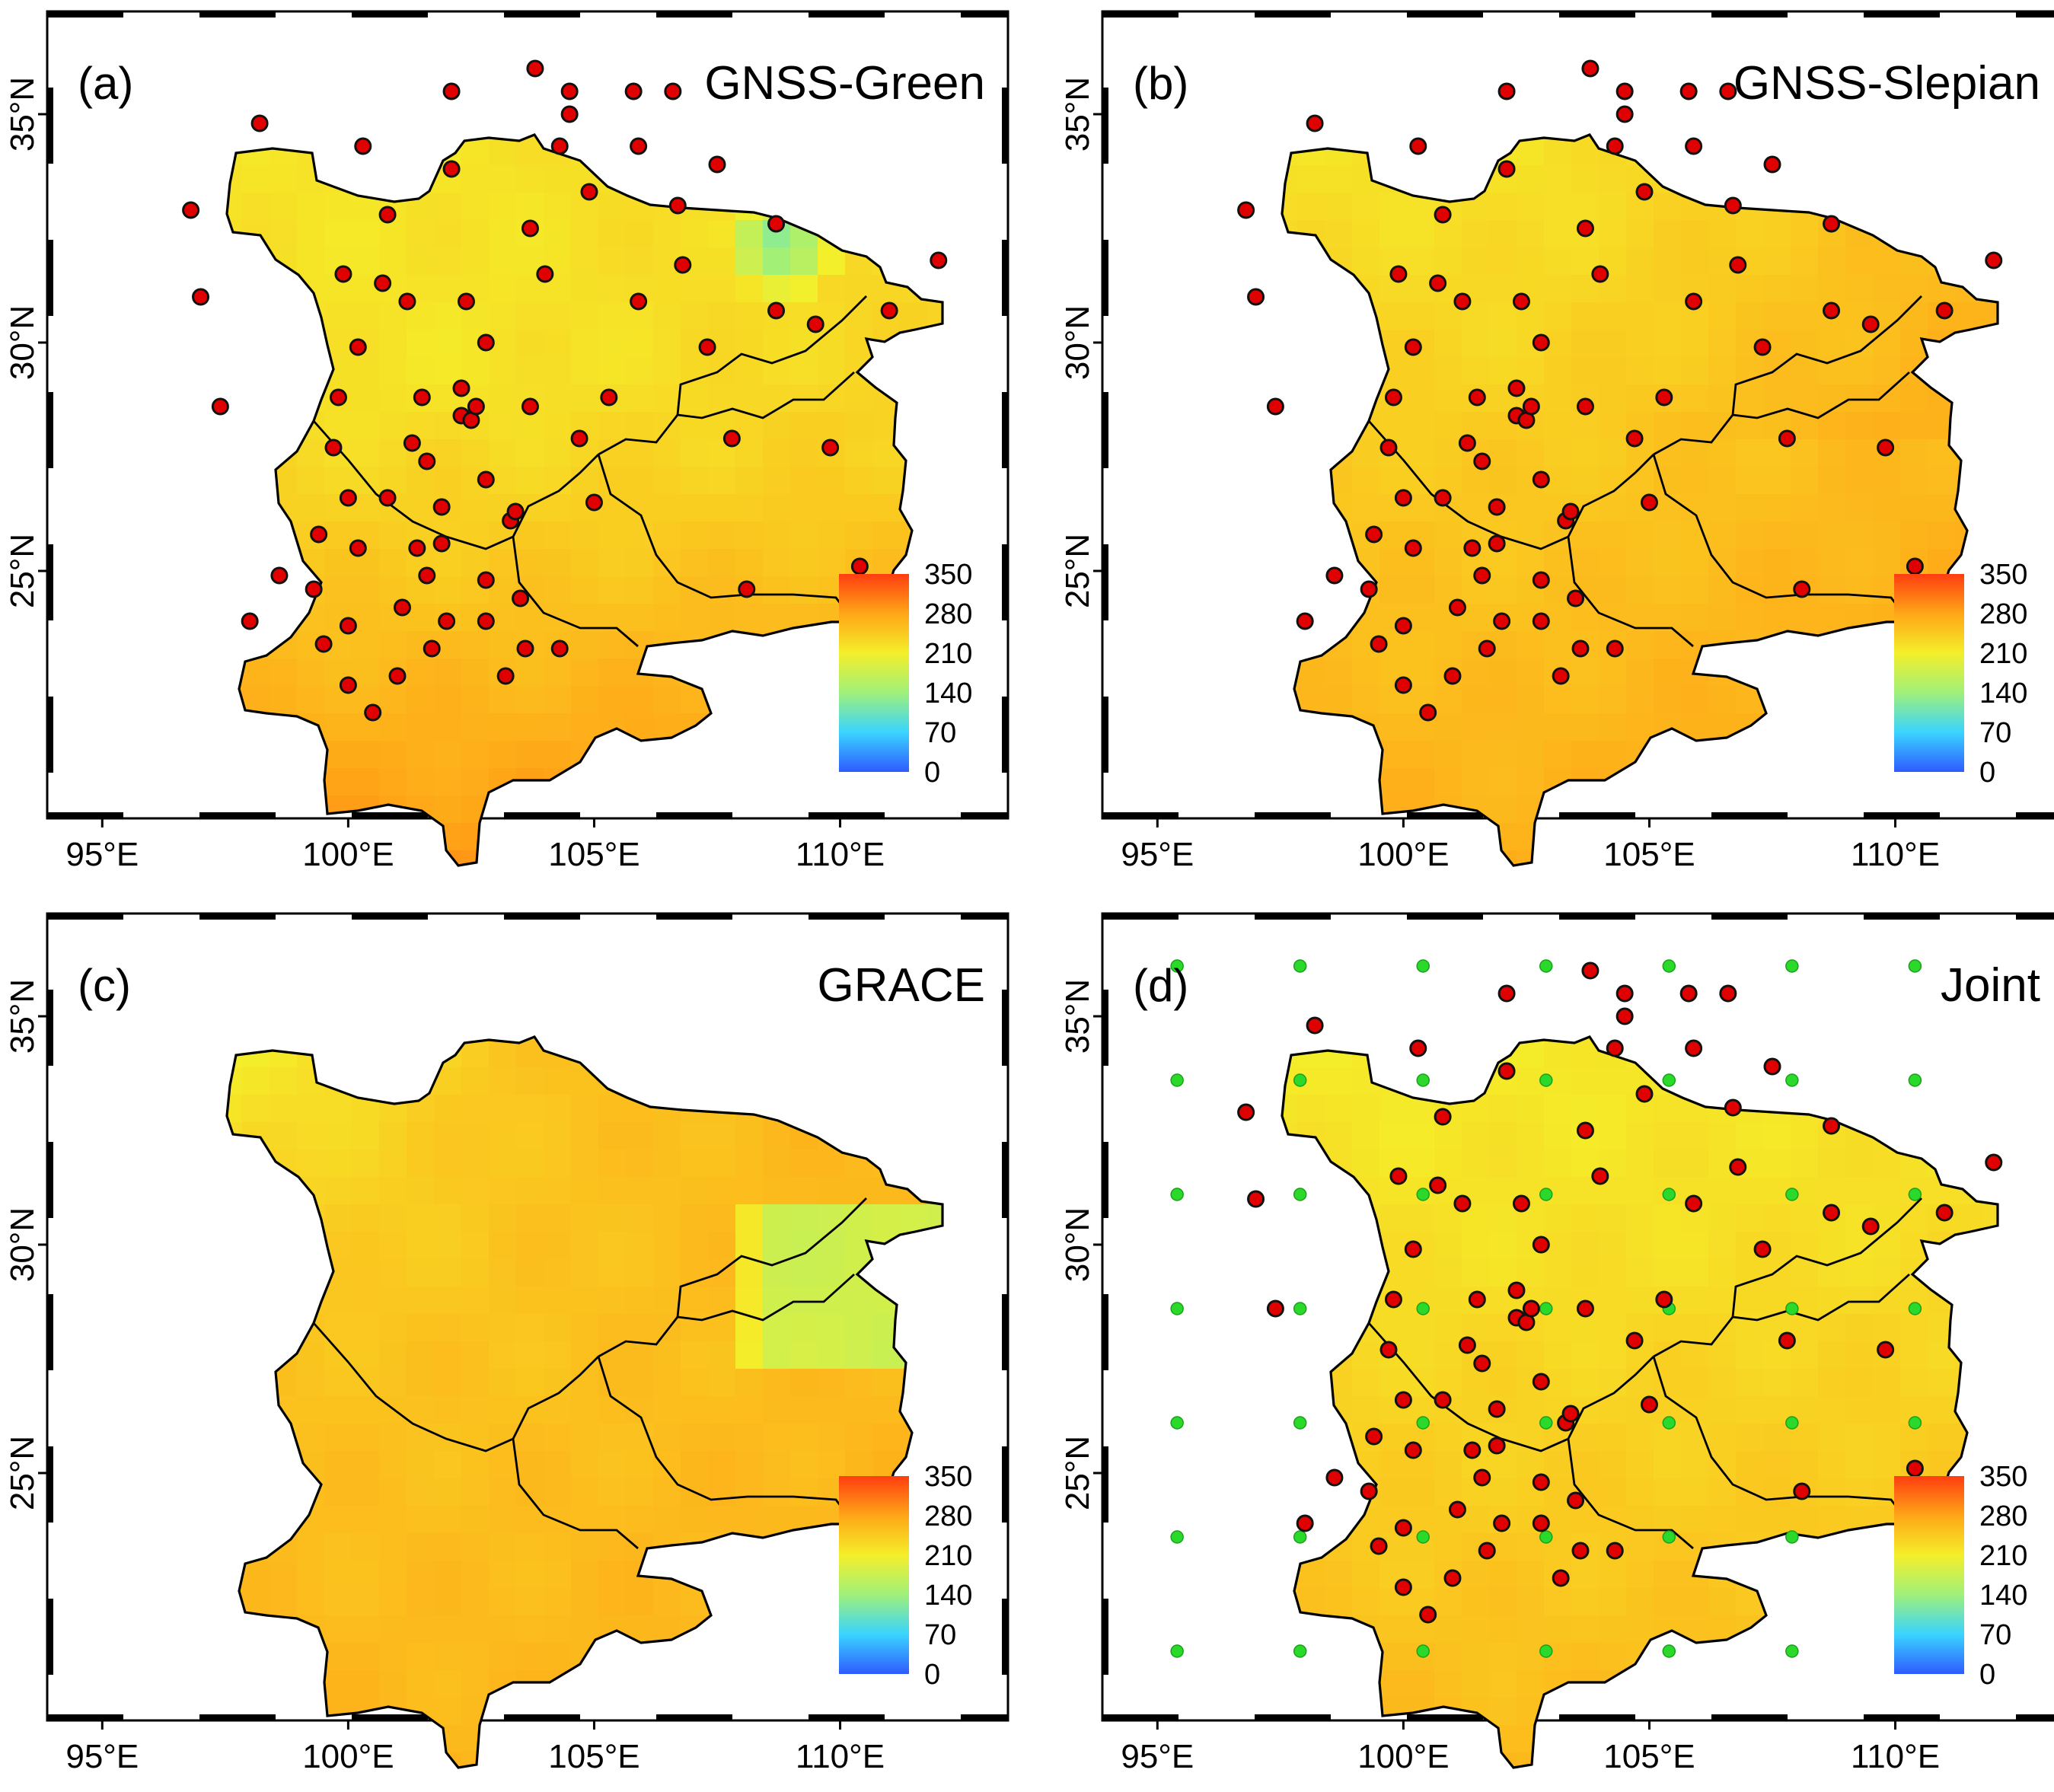 Image resolution: width=2054 pixels, height=1792 pixels. Describe the element at coordinates (940, 733) in the screenshot. I see `colorbar-tick-label: 70` at that location.